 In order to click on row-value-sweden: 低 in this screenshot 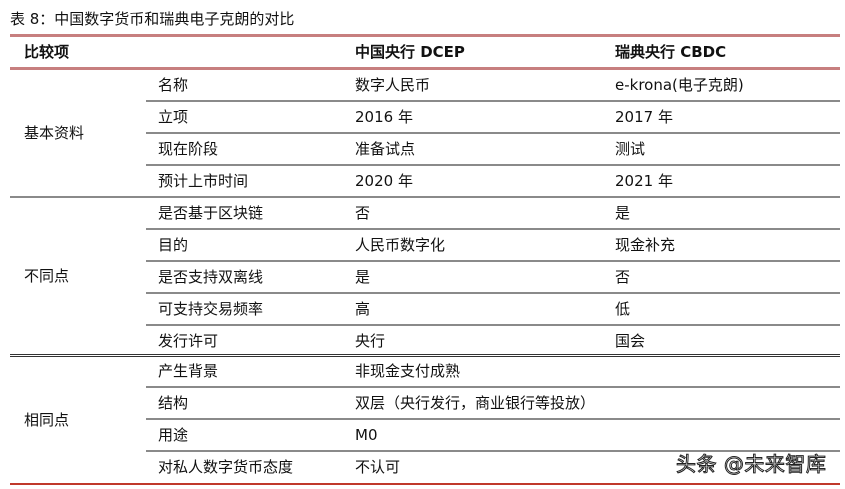, I will do `click(623, 309)`.